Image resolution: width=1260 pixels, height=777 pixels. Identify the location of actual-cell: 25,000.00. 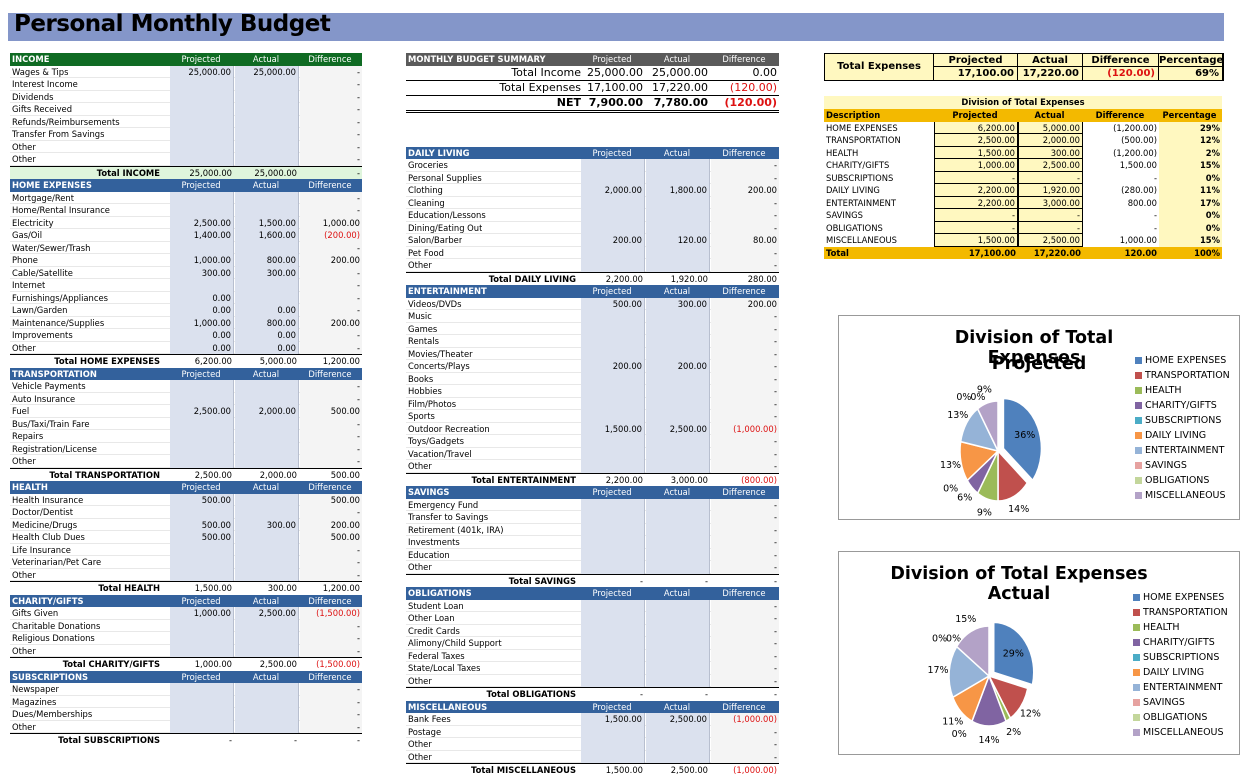
(267, 71).